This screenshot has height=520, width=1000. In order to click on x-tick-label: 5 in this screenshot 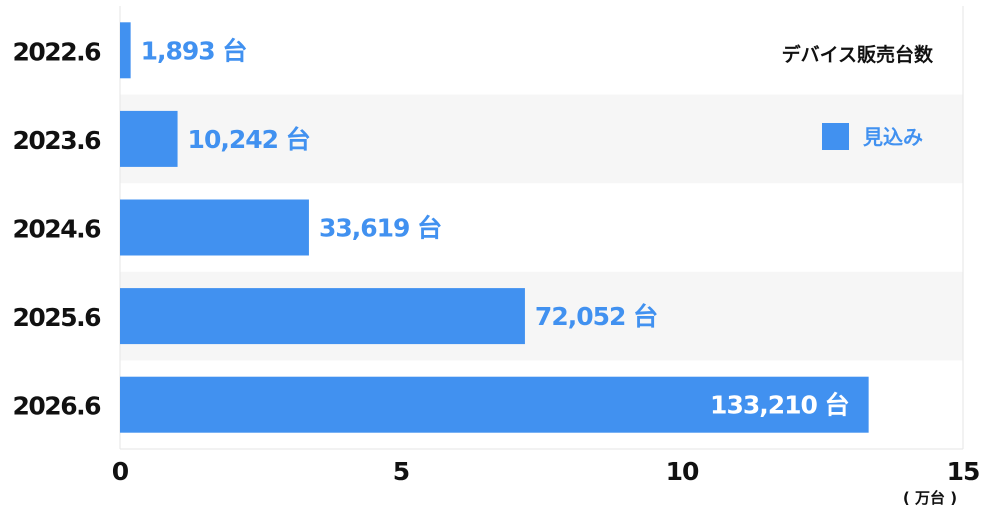, I will do `click(401, 471)`.